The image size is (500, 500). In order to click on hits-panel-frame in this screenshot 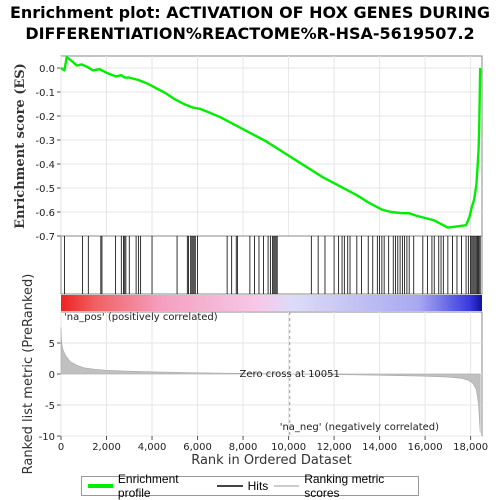, I will do `click(271, 265)`.